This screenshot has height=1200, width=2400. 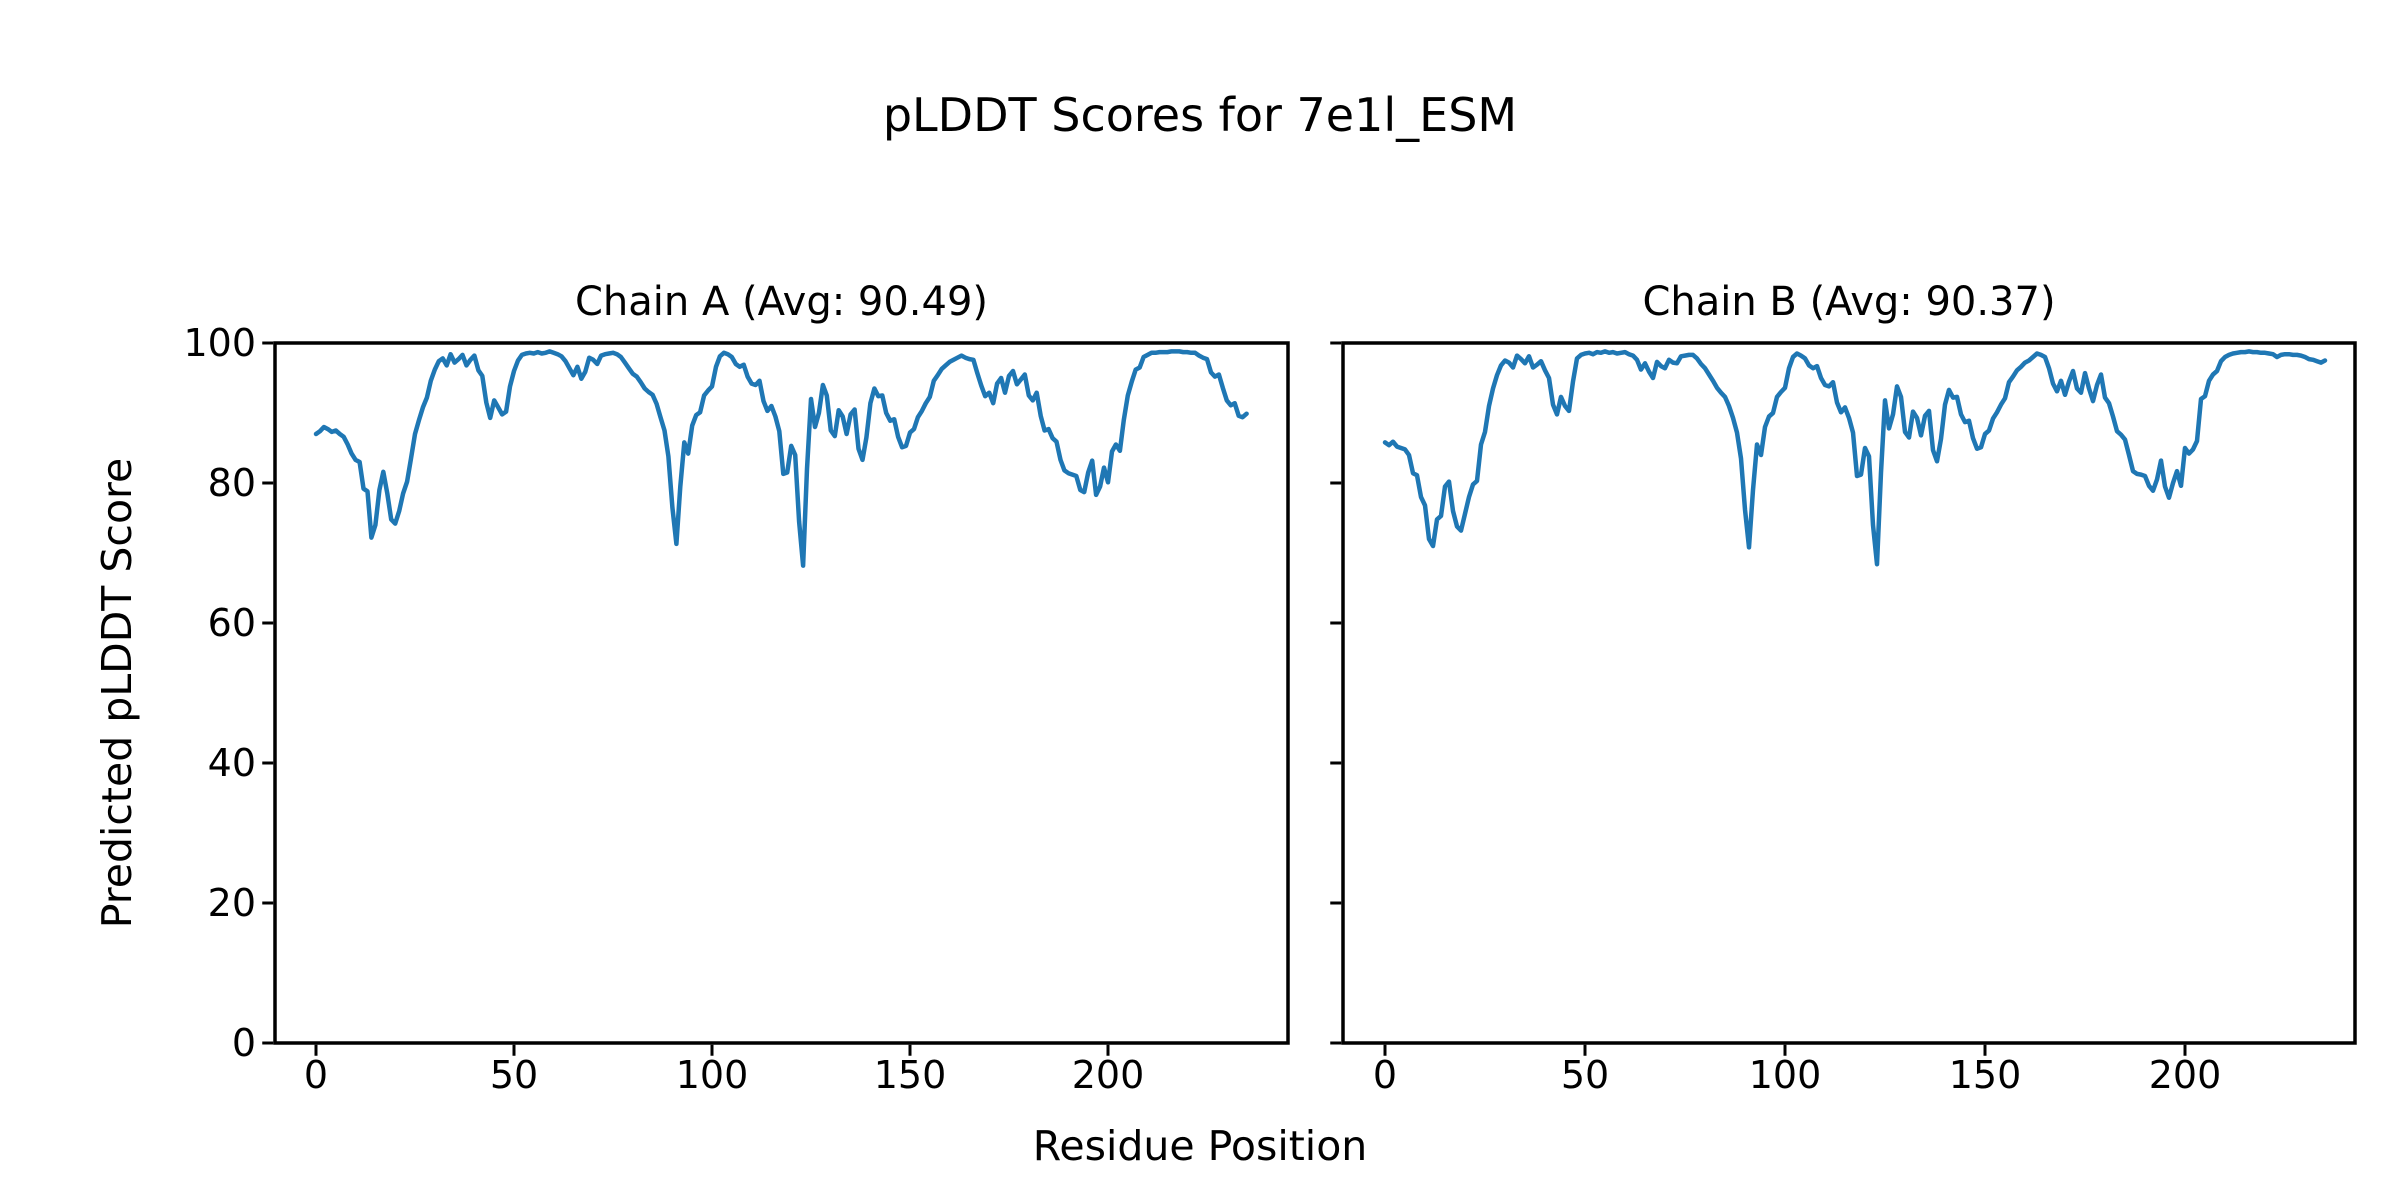 What do you see at coordinates (231, 623) in the screenshot?
I see `y-tick-label: 60` at bounding box center [231, 623].